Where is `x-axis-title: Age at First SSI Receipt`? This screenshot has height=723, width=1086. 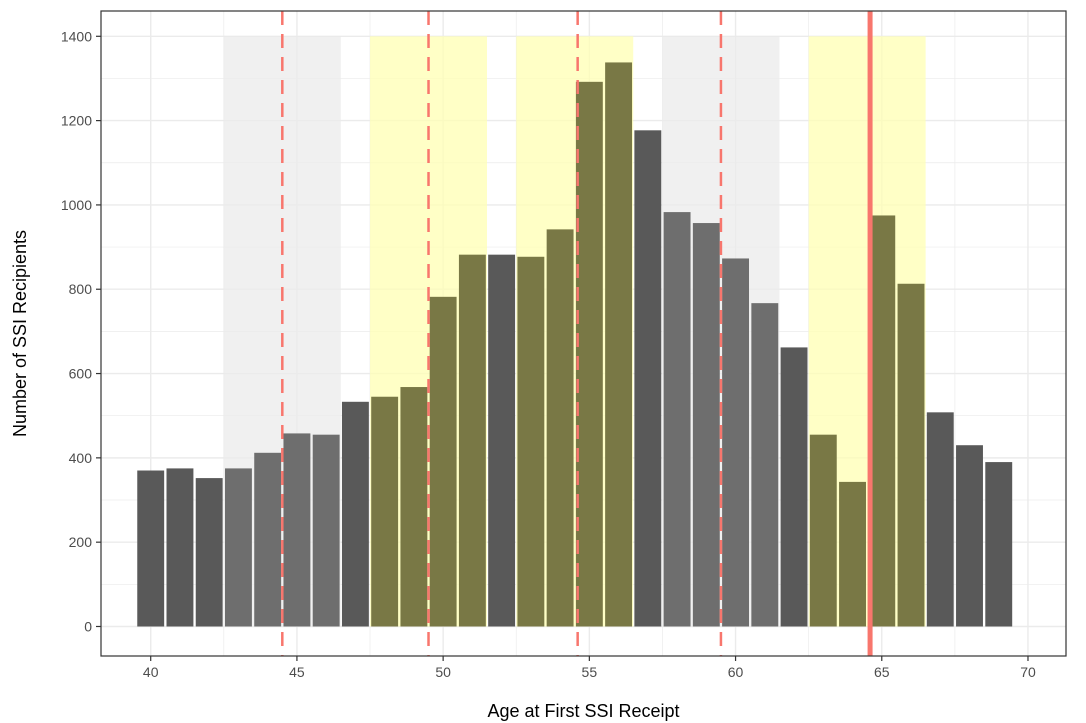
x-axis-title: Age at First SSI Receipt is located at coordinates (583, 711).